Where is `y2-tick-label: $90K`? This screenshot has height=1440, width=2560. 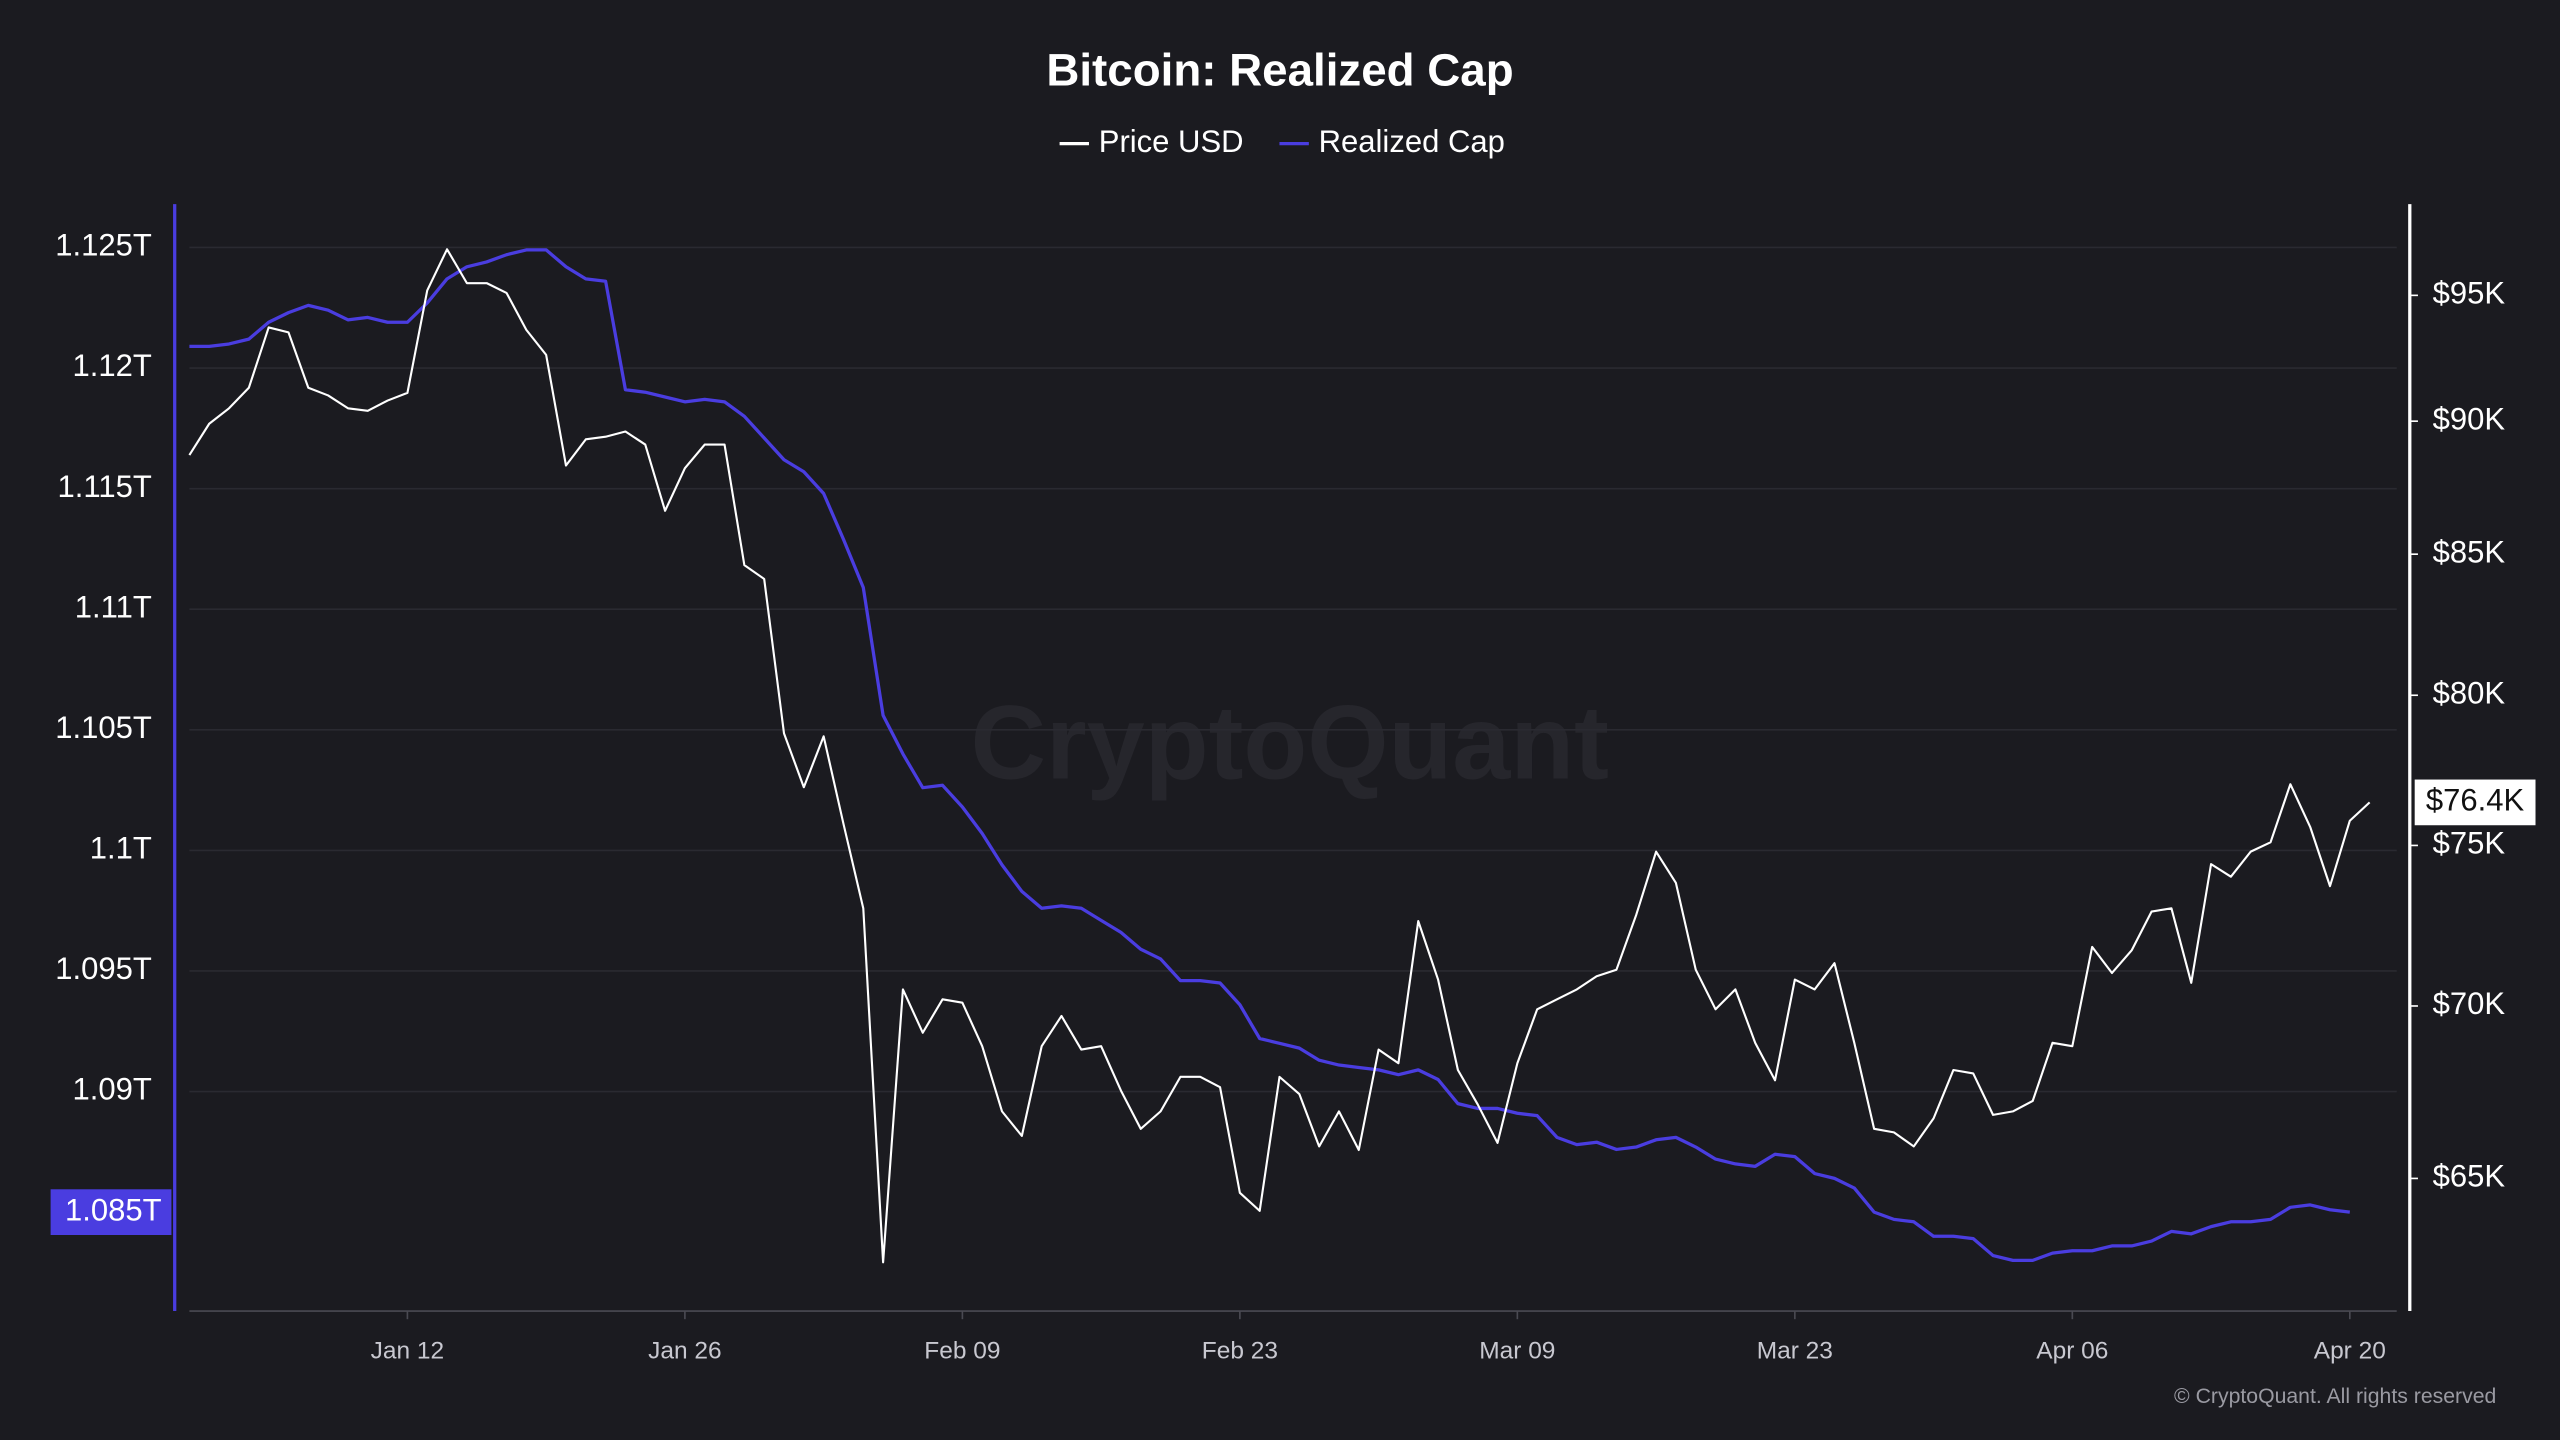 y2-tick-label: $90K is located at coordinates (2469, 418).